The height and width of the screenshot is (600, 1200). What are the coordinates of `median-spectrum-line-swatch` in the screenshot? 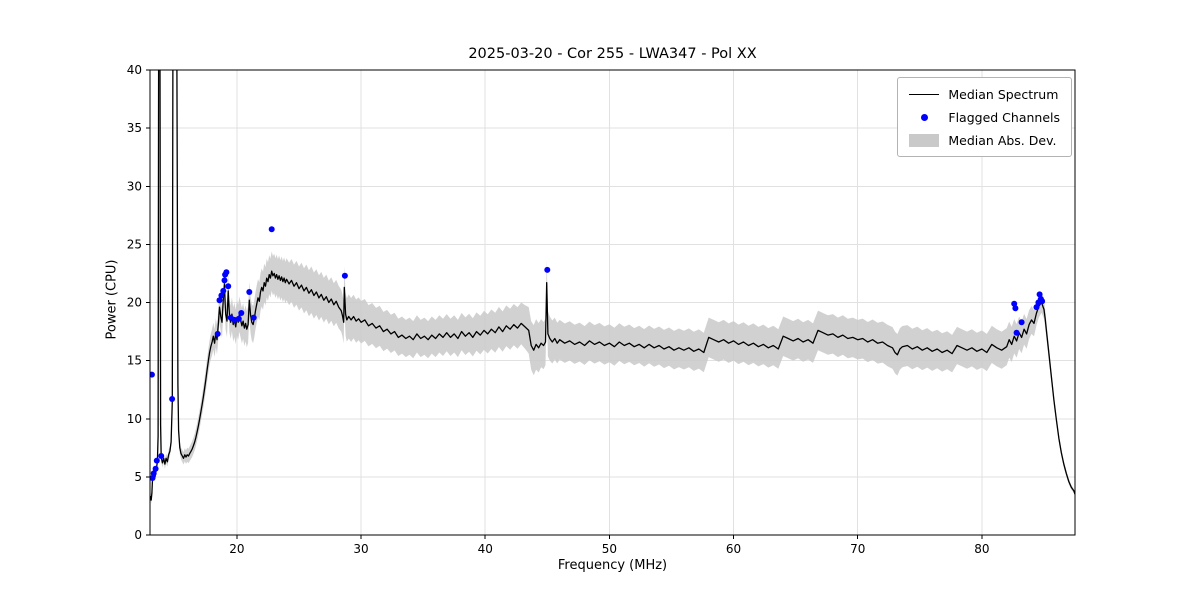 It's located at (924, 94).